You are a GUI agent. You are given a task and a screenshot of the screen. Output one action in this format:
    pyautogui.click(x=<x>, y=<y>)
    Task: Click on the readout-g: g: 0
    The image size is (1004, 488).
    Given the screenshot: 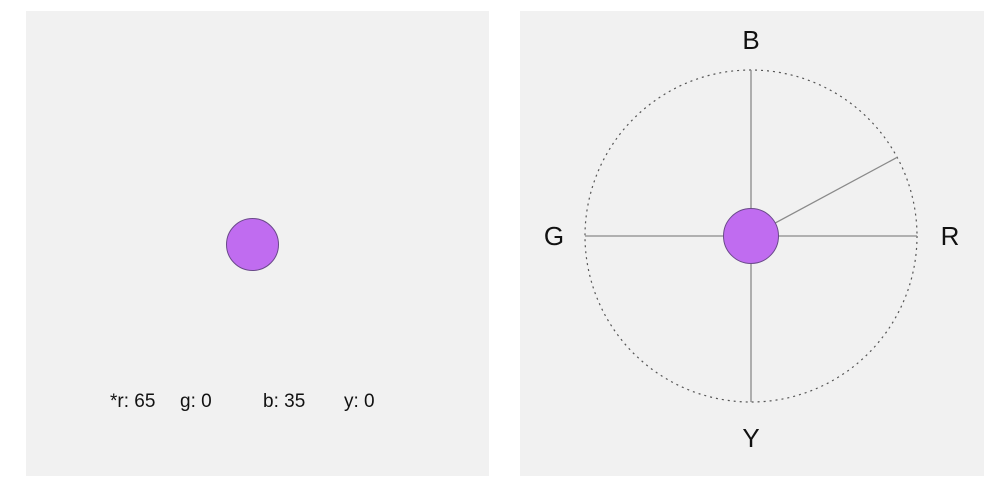 What is the action you would take?
    pyautogui.click(x=196, y=401)
    